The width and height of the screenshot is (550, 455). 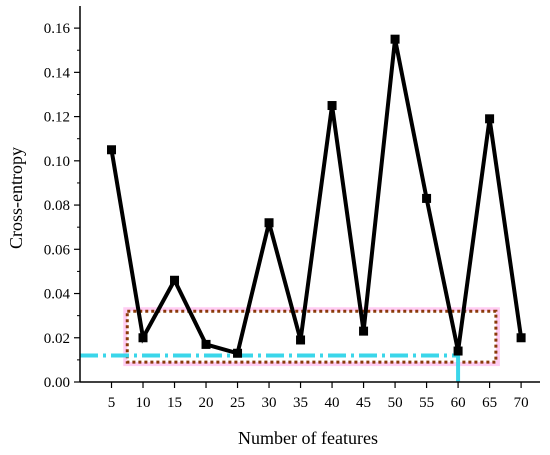 What do you see at coordinates (57, 383) in the screenshot?
I see `y-tick-label: 0.00` at bounding box center [57, 383].